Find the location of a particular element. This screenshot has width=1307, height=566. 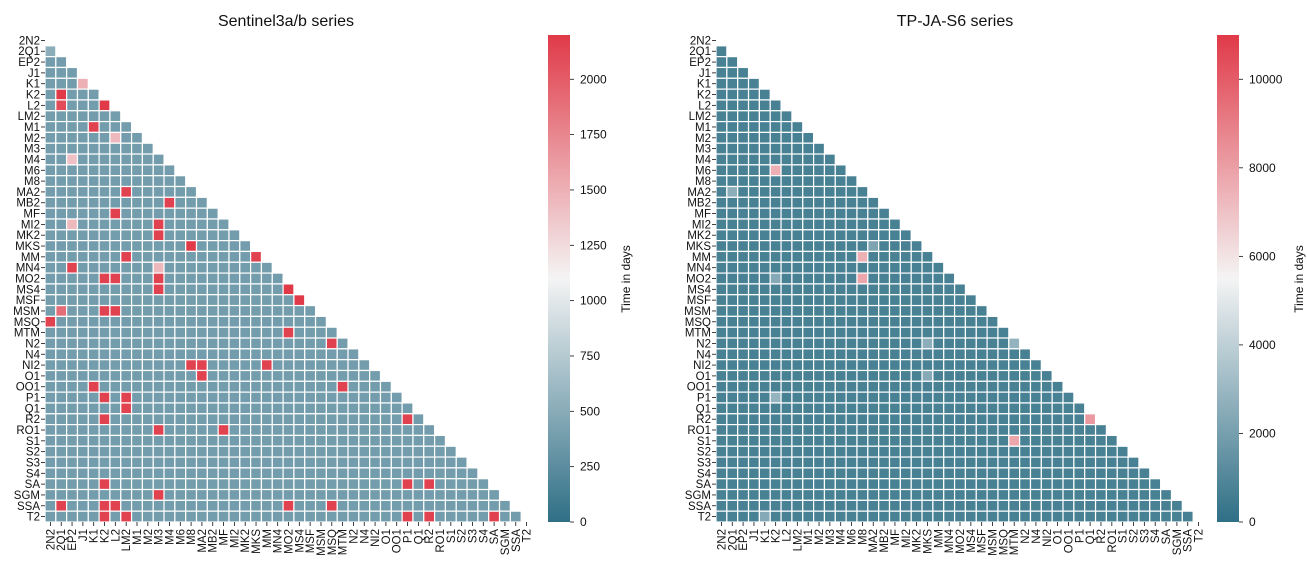

x-tick-label: N2 is located at coordinates (1026, 536).